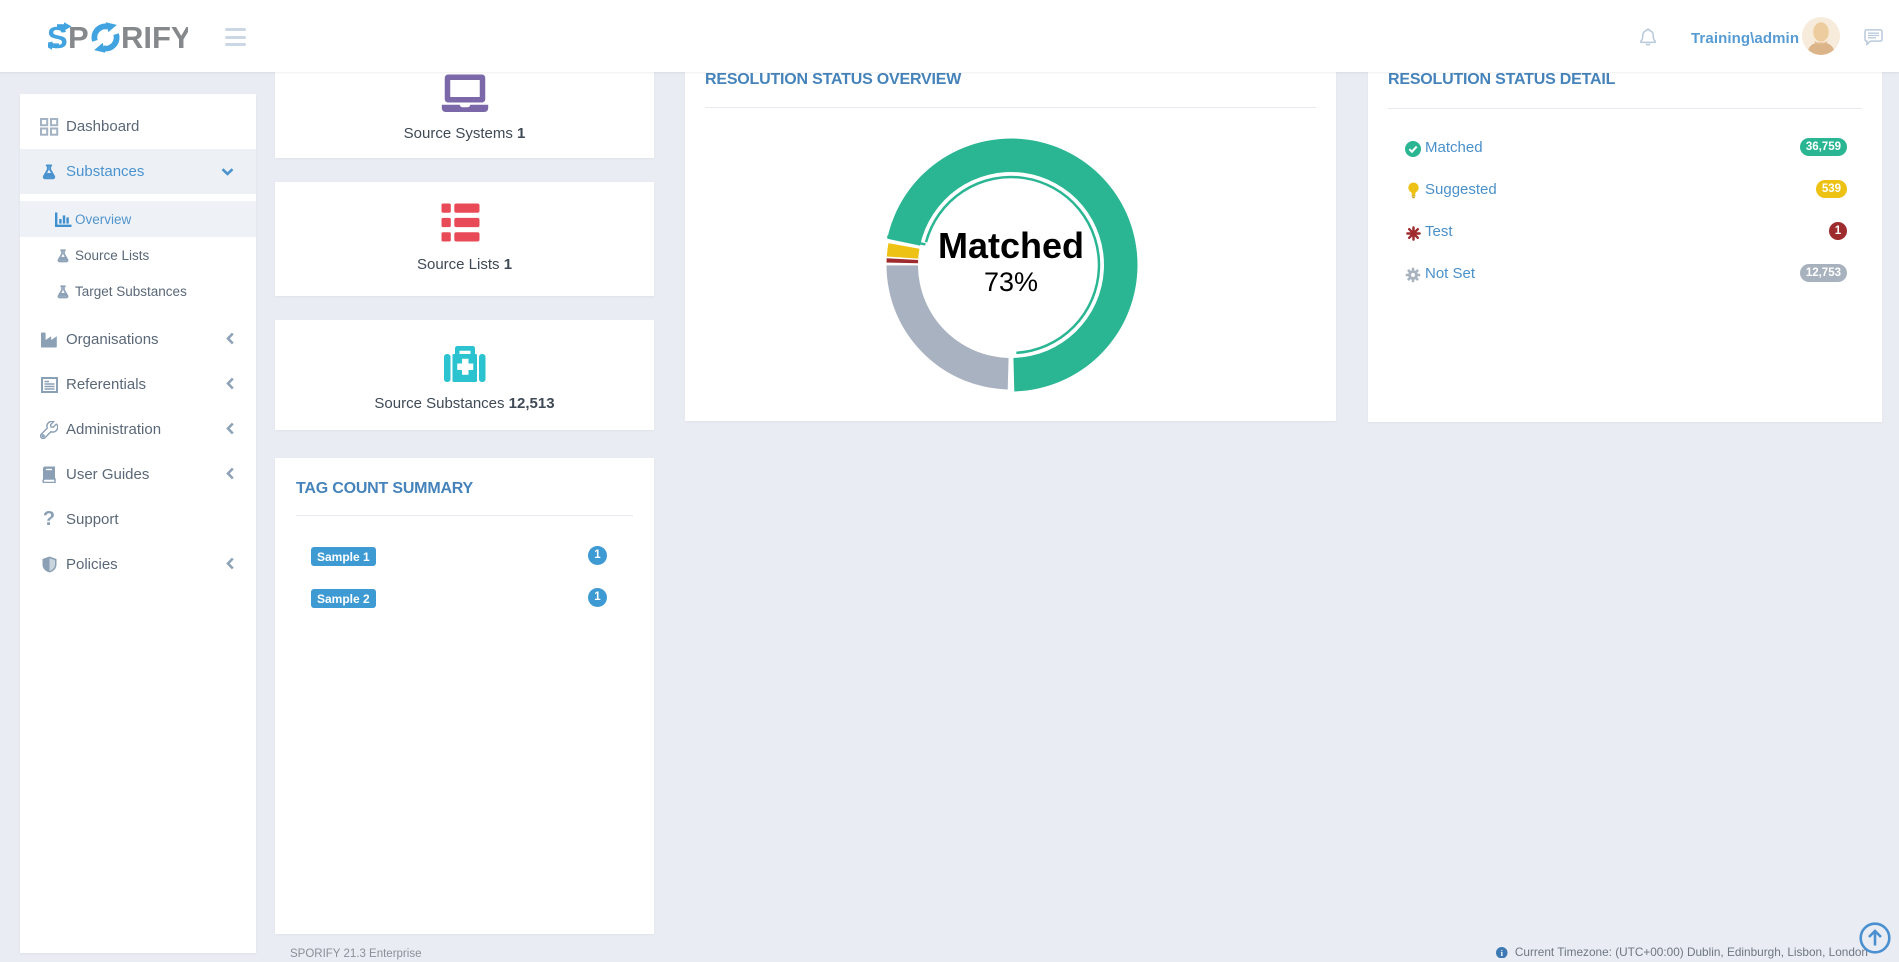 The image size is (1899, 962). Describe the element at coordinates (78, 37) in the screenshot. I see `svg-text: P` at that location.